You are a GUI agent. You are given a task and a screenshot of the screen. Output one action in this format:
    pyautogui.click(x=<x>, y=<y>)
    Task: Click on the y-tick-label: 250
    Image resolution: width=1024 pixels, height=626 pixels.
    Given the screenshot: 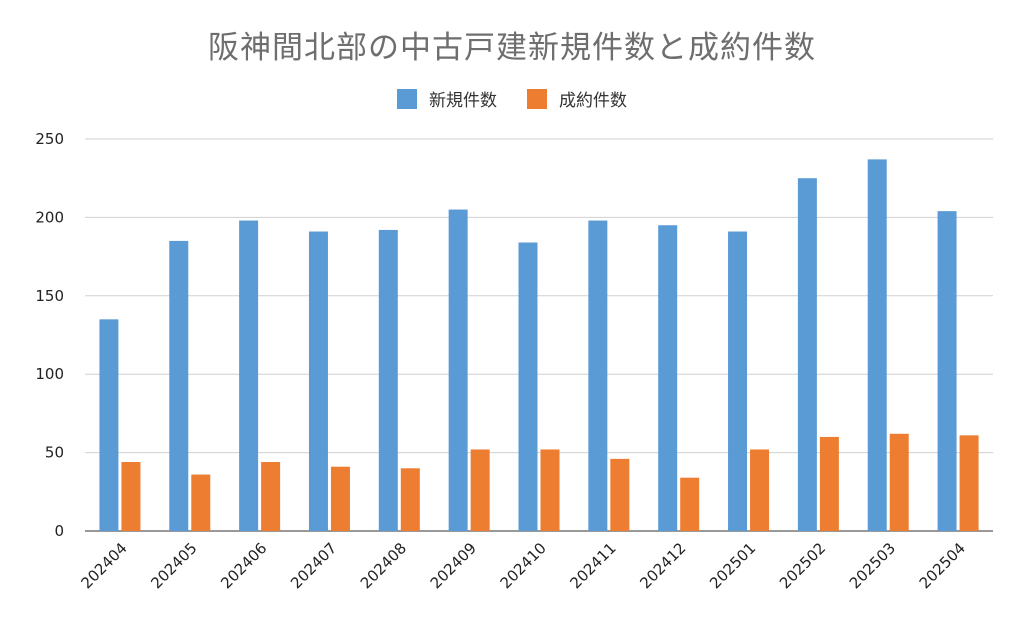 What is the action you would take?
    pyautogui.click(x=49, y=139)
    